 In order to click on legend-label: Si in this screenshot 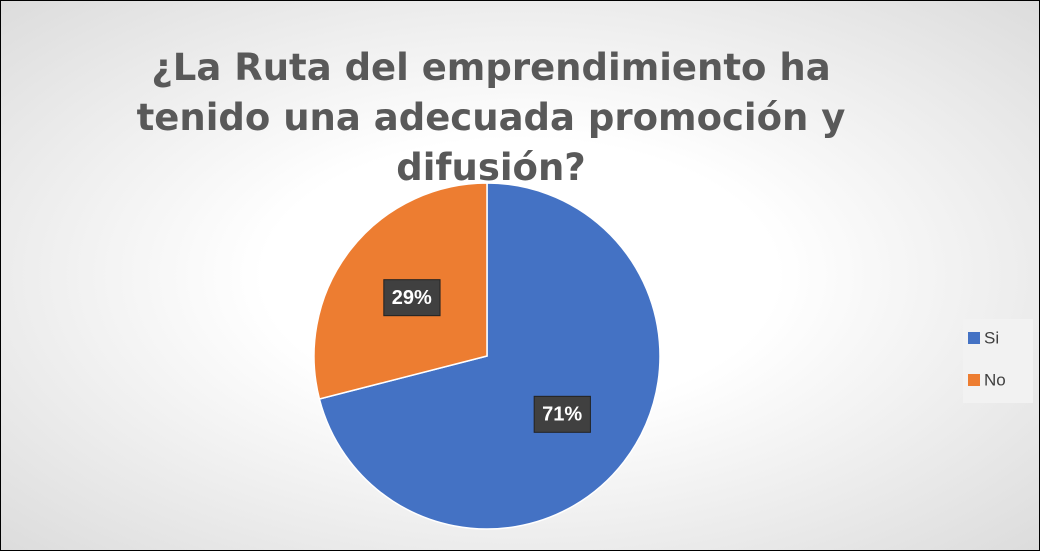, I will do `click(991, 337)`.